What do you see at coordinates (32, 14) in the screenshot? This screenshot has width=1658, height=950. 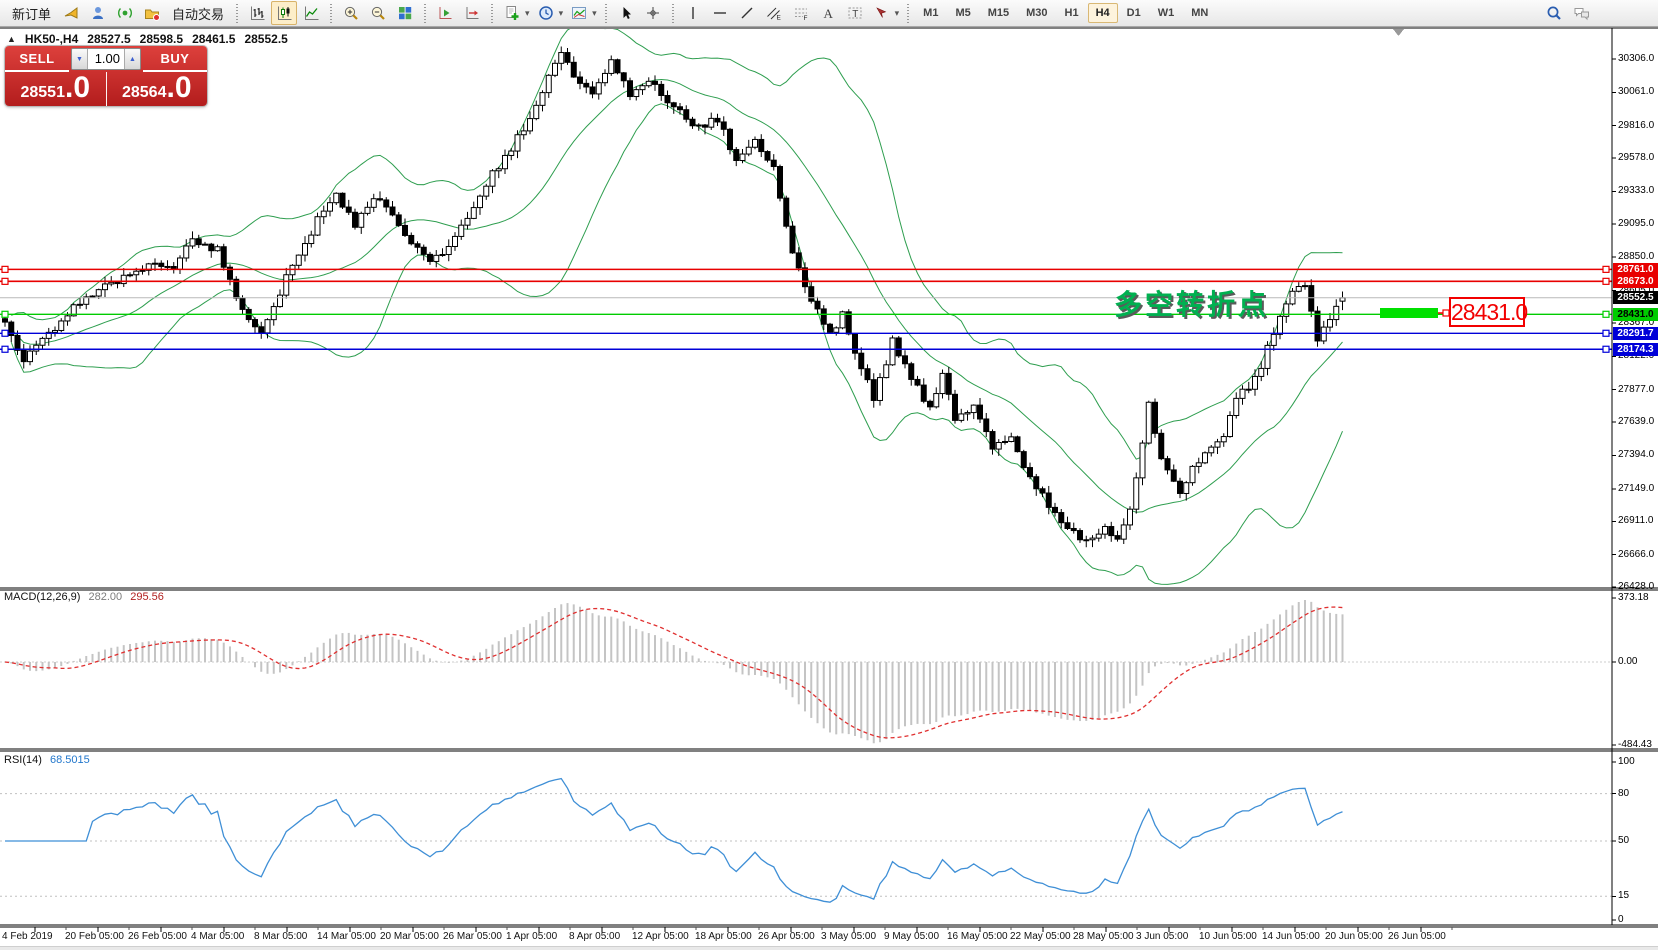 I see `new-order-button: 新订单` at bounding box center [32, 14].